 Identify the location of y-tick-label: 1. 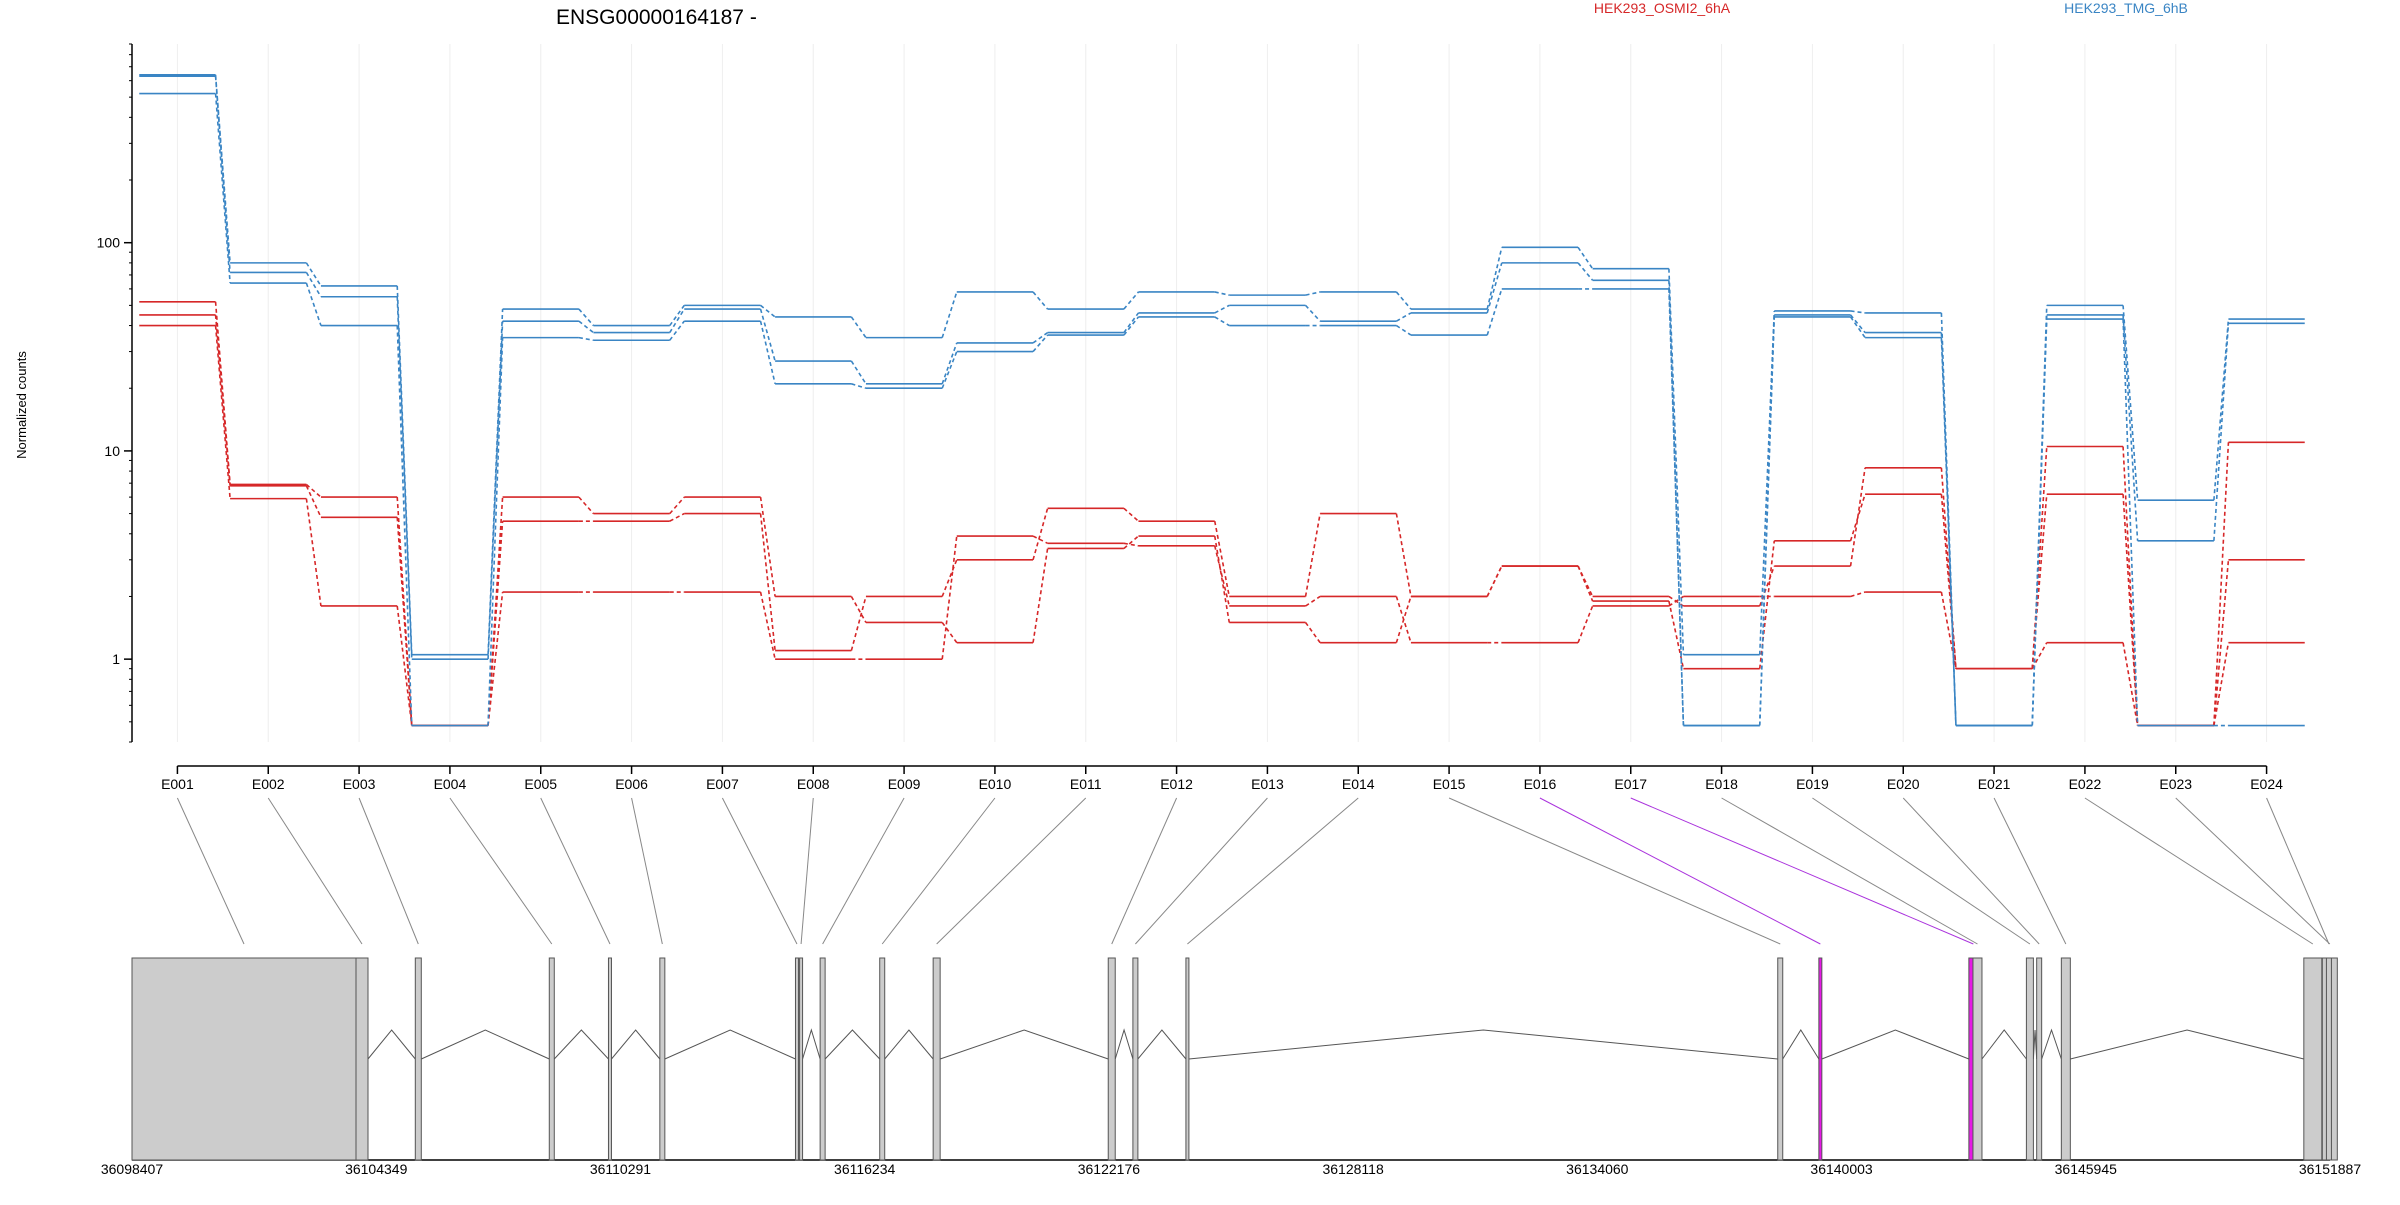
(116, 659).